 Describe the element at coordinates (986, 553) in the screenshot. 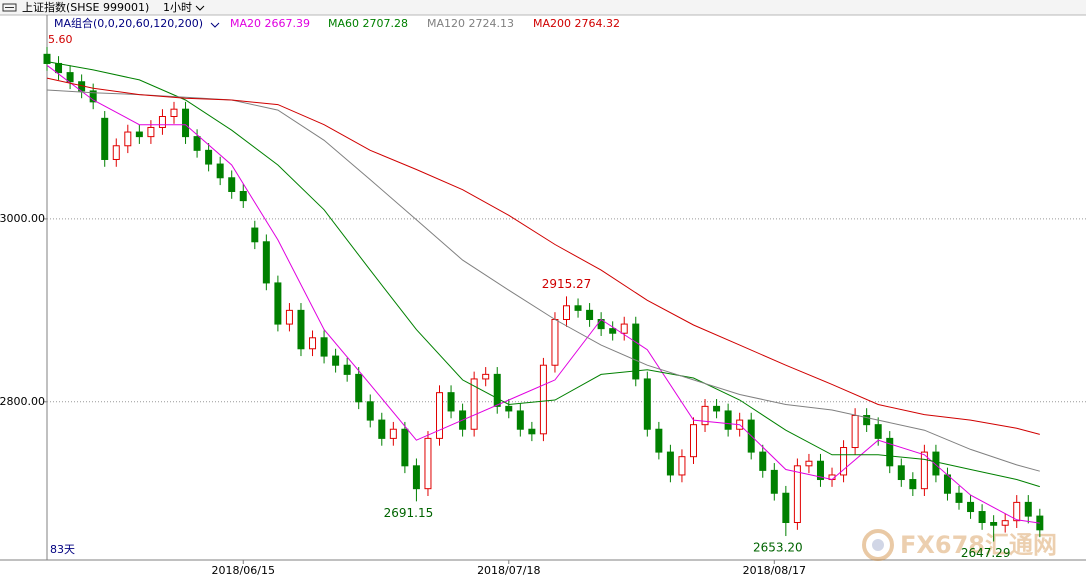

I see `extreme-label: 2647.29` at that location.